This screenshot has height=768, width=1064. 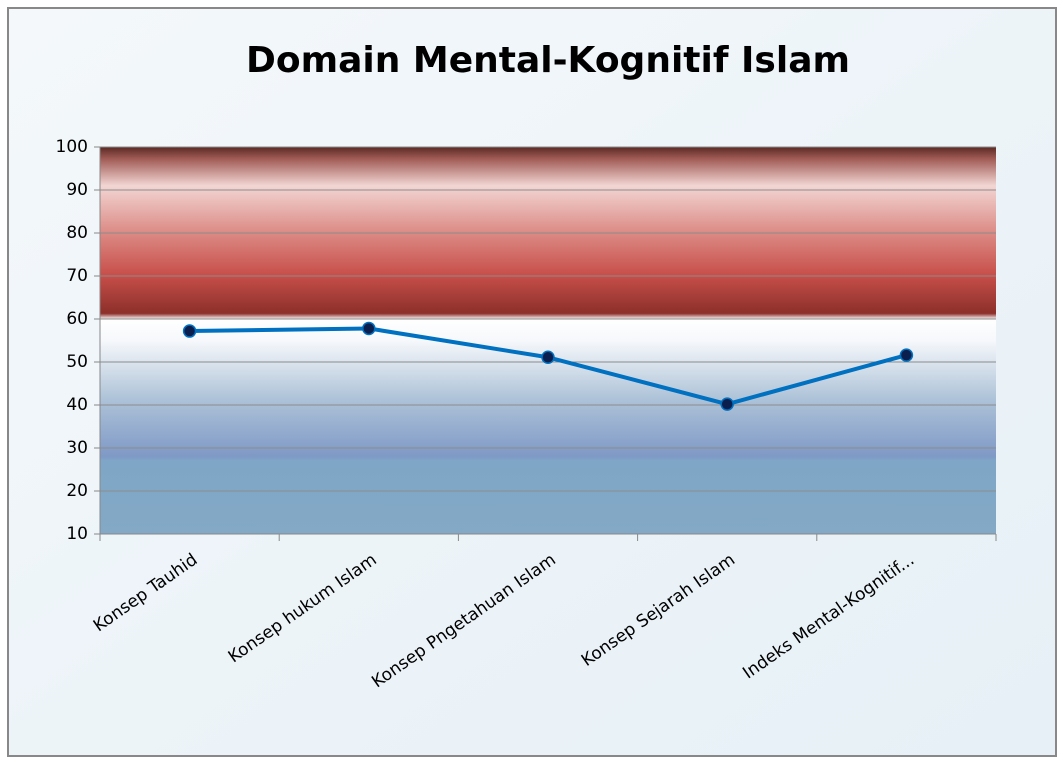 I want to click on y-tick-label: 10, so click(x=77, y=534).